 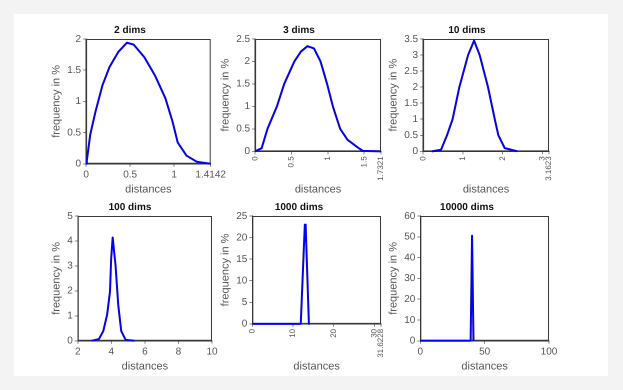 What do you see at coordinates (210, 175) in the screenshot?
I see `x-tick-label: 1.4142` at bounding box center [210, 175].